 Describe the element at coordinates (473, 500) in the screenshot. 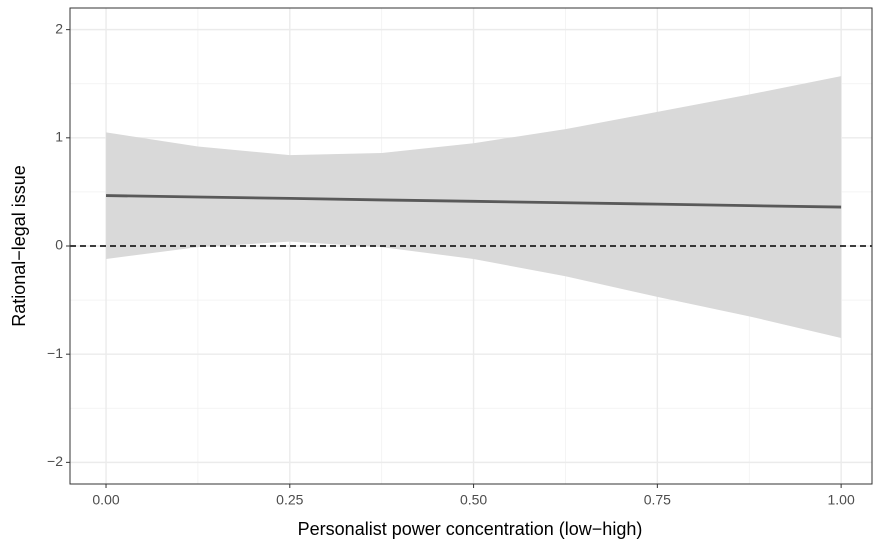

I see `x-tick-label: 0.50` at that location.